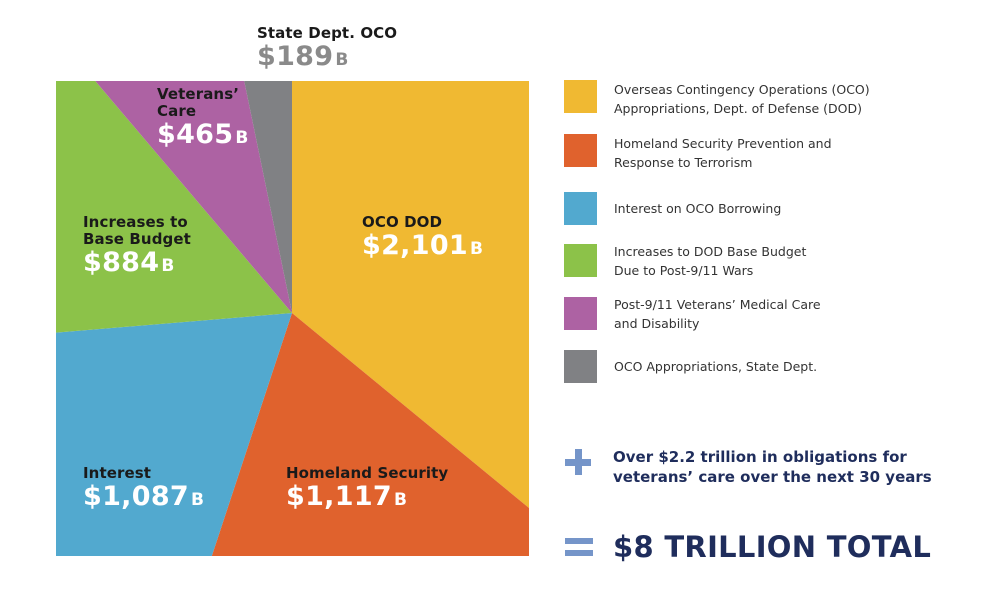 The image size is (982, 590). What do you see at coordinates (657, 323) in the screenshot?
I see `legend-text-line2: and Disability` at bounding box center [657, 323].